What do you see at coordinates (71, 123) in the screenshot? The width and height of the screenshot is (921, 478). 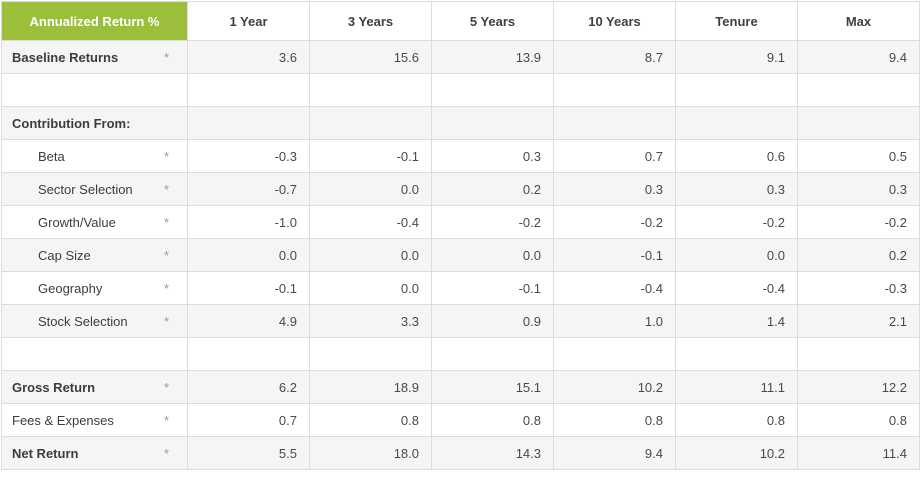 I see `row-label: Contribution From:` at bounding box center [71, 123].